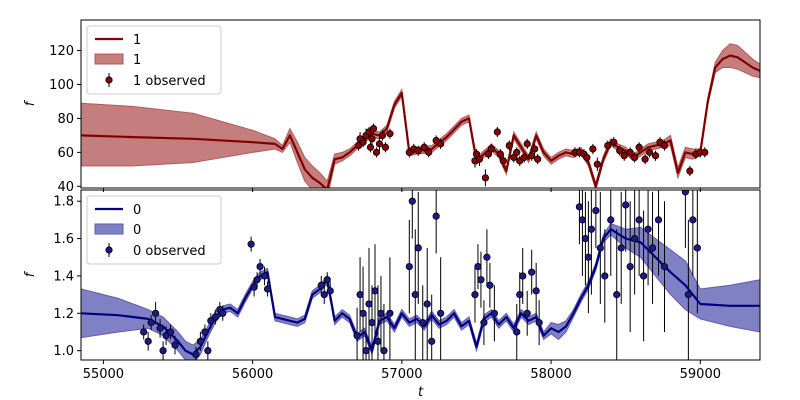 The height and width of the screenshot is (400, 800). What do you see at coordinates (65, 153) in the screenshot?
I see `y-tick-label: 60` at bounding box center [65, 153].